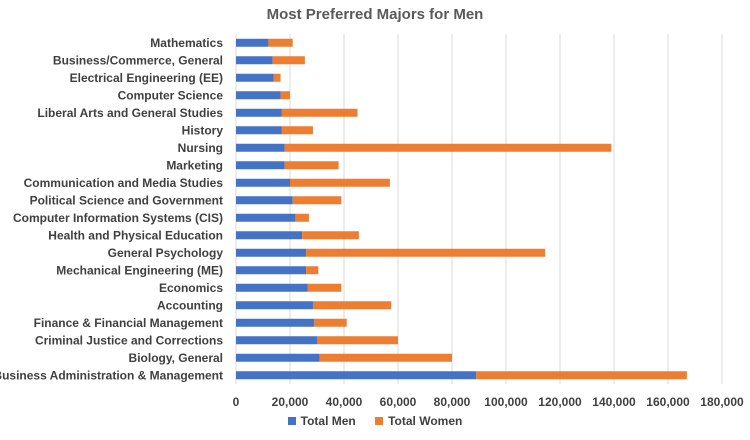 The image size is (750, 440). Describe the element at coordinates (124, 183) in the screenshot. I see `category-label: Communication and Media Studies` at that location.